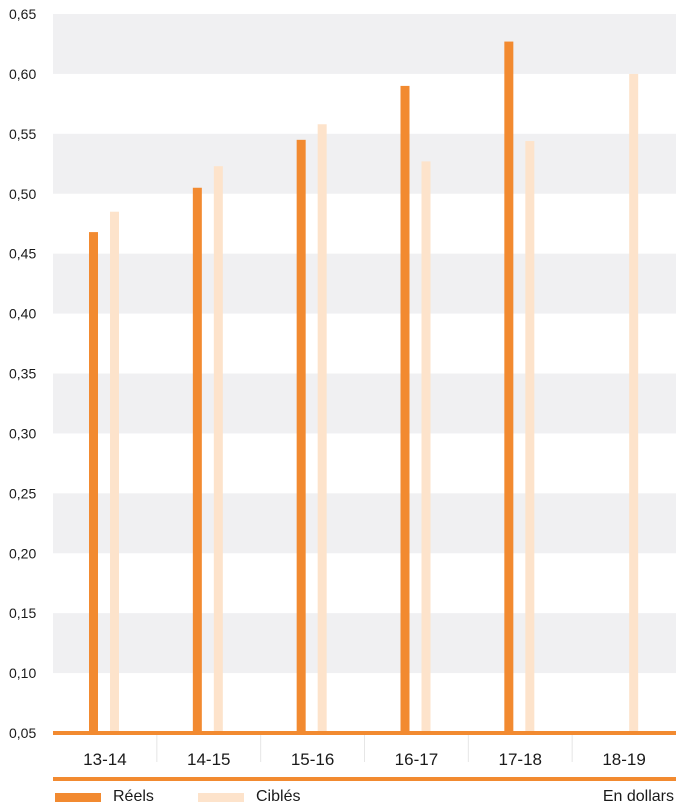 Image resolution: width=676 pixels, height=811 pixels. I want to click on y-tick-label: 0,25, so click(22, 493).